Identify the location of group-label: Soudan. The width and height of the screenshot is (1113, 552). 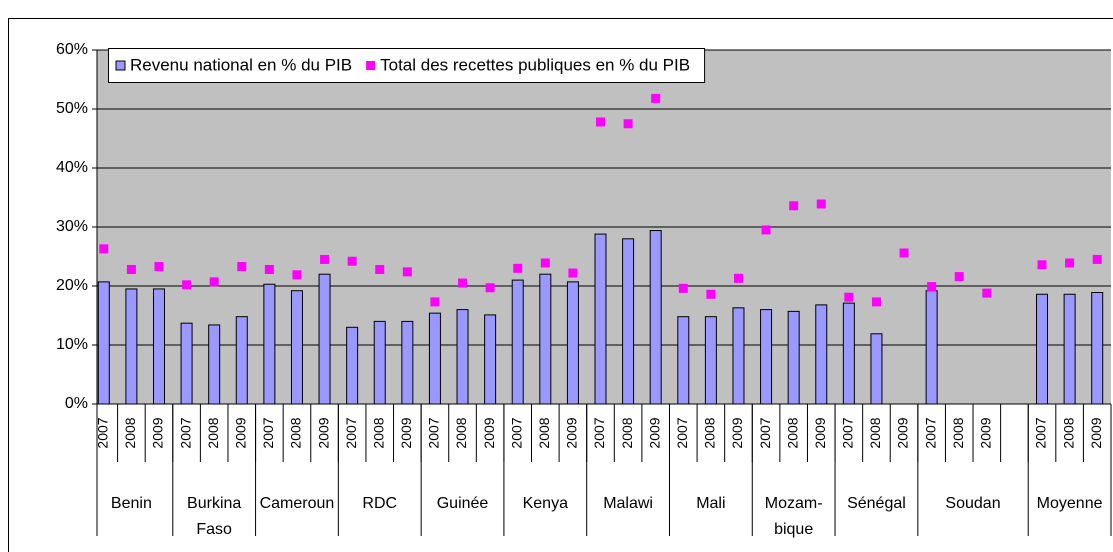
(973, 503).